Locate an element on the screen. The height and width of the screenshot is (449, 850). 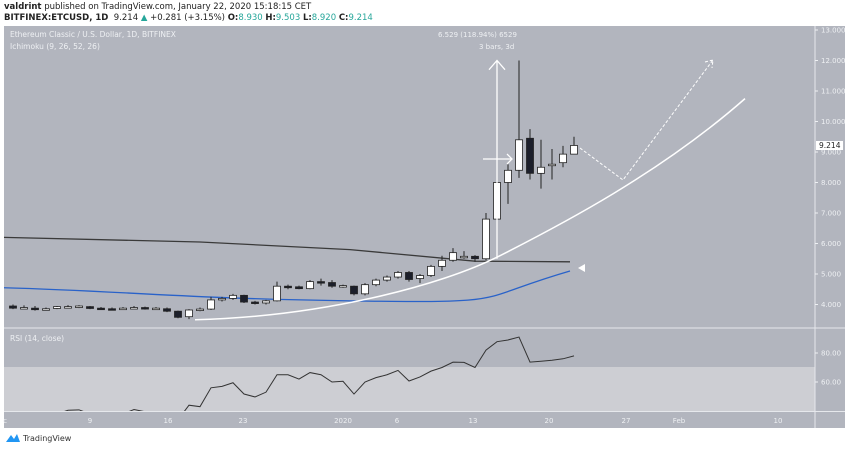
tradingview-logo-icon is located at coordinates (13, 438).